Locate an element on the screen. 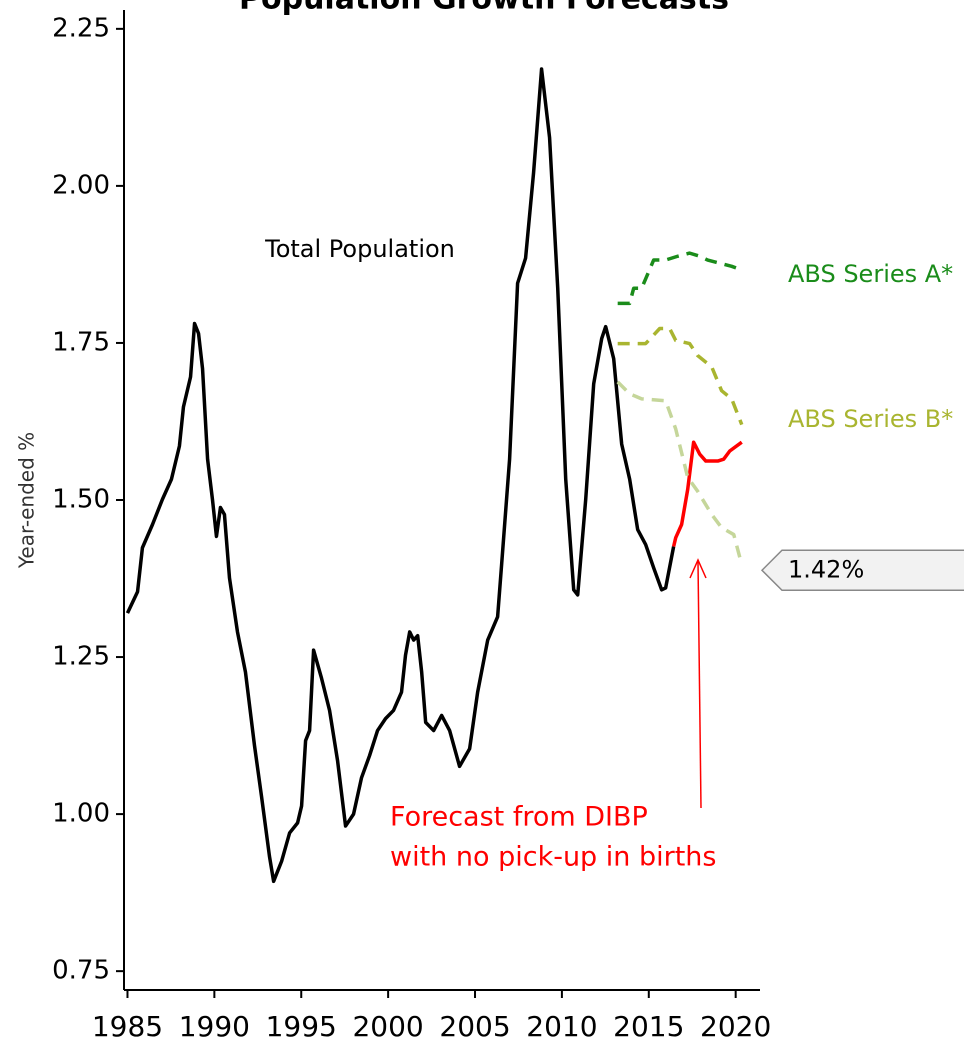 The height and width of the screenshot is (1045, 964). x-tick-label: 2000 is located at coordinates (387, 1025).